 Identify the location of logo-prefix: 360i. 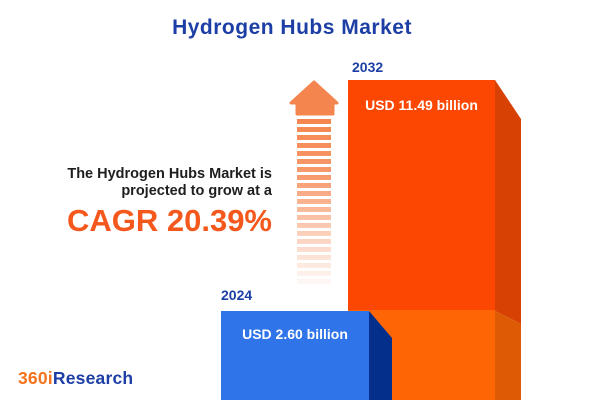
(35, 378).